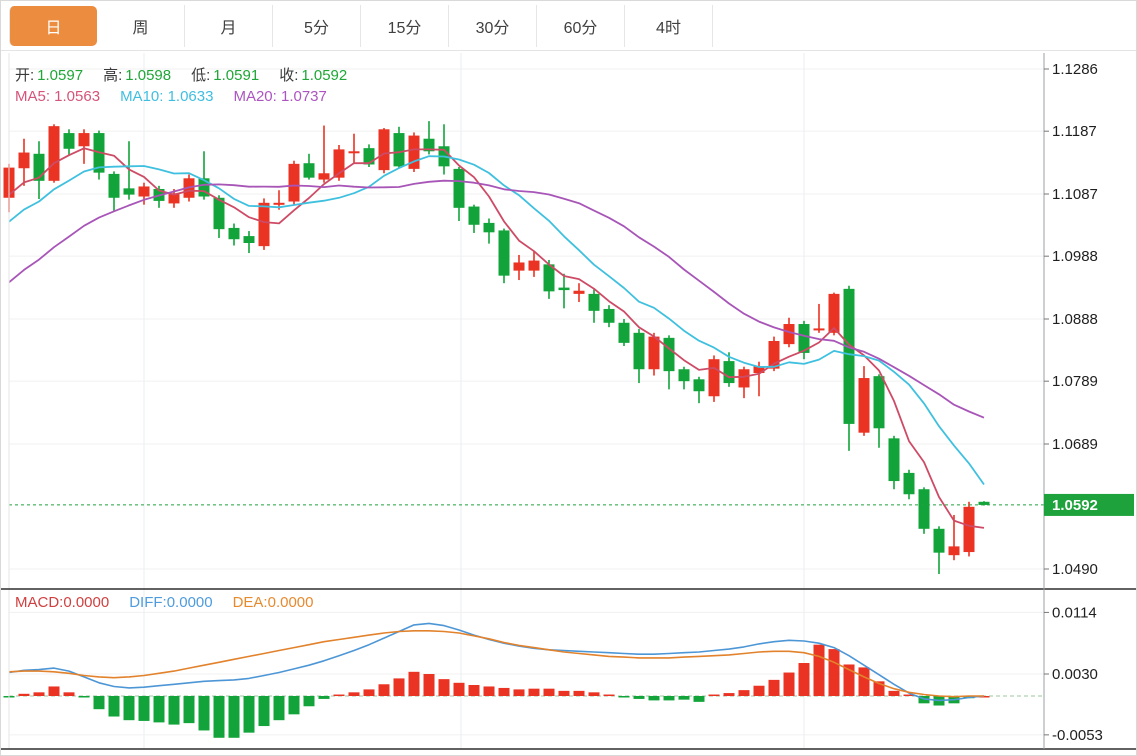  What do you see at coordinates (141, 26) in the screenshot?
I see `tab-周: 周` at bounding box center [141, 26].